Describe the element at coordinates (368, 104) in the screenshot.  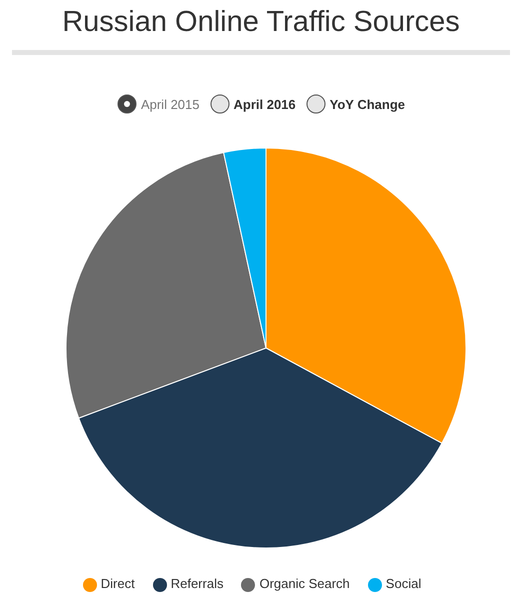
I see `text: YoY Change` at that location.